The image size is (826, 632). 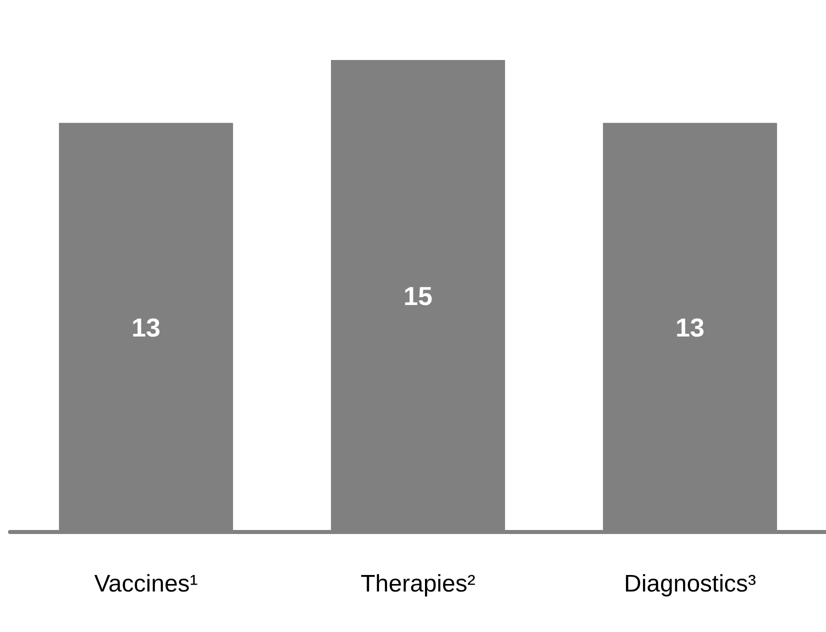 What do you see at coordinates (418, 296) in the screenshot?
I see `data-label: 15` at bounding box center [418, 296].